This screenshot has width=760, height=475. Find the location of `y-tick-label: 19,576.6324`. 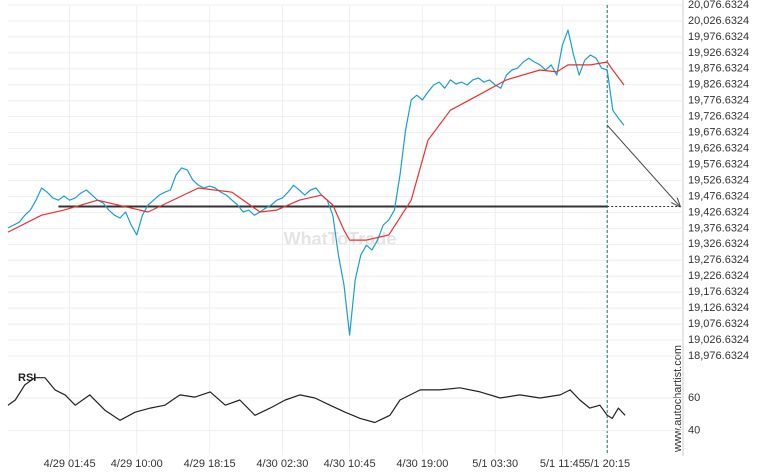

y-tick-label: 19,576.6324 is located at coordinates (718, 164).